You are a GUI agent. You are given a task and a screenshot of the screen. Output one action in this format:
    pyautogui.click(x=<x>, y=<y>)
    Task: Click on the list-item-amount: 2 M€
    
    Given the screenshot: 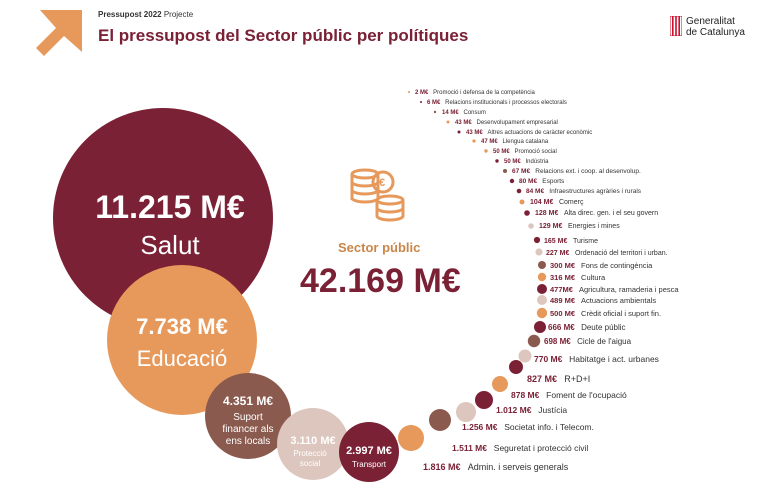 What is the action you would take?
    pyautogui.click(x=422, y=93)
    